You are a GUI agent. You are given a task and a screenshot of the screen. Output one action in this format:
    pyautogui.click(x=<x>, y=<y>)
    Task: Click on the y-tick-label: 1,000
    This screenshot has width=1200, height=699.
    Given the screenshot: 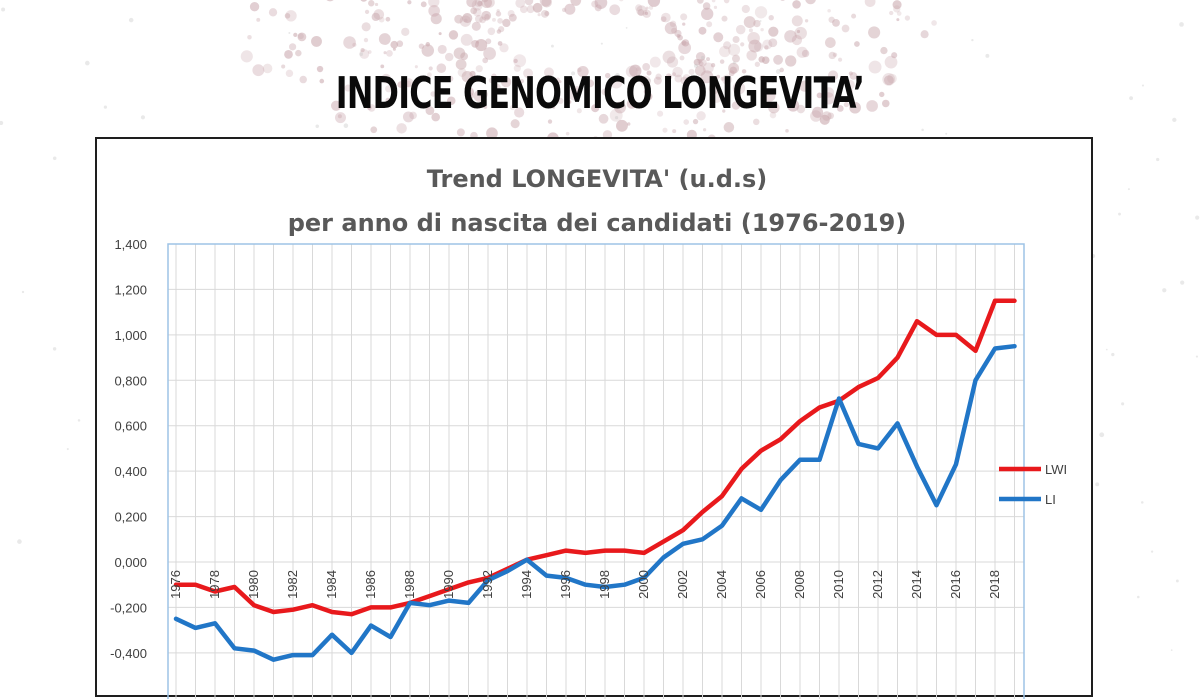 What is the action you would take?
    pyautogui.click(x=130, y=335)
    